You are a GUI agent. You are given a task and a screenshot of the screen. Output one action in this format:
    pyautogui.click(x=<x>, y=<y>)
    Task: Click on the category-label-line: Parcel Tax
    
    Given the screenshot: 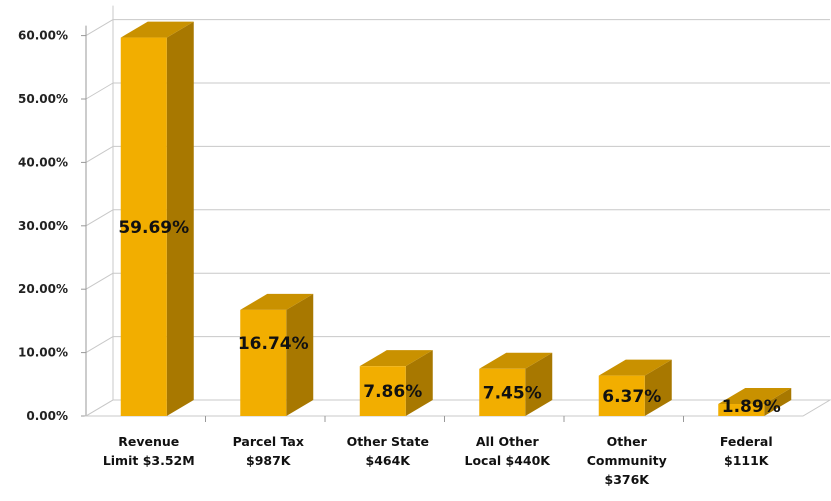 What is the action you would take?
    pyautogui.click(x=268, y=441)
    